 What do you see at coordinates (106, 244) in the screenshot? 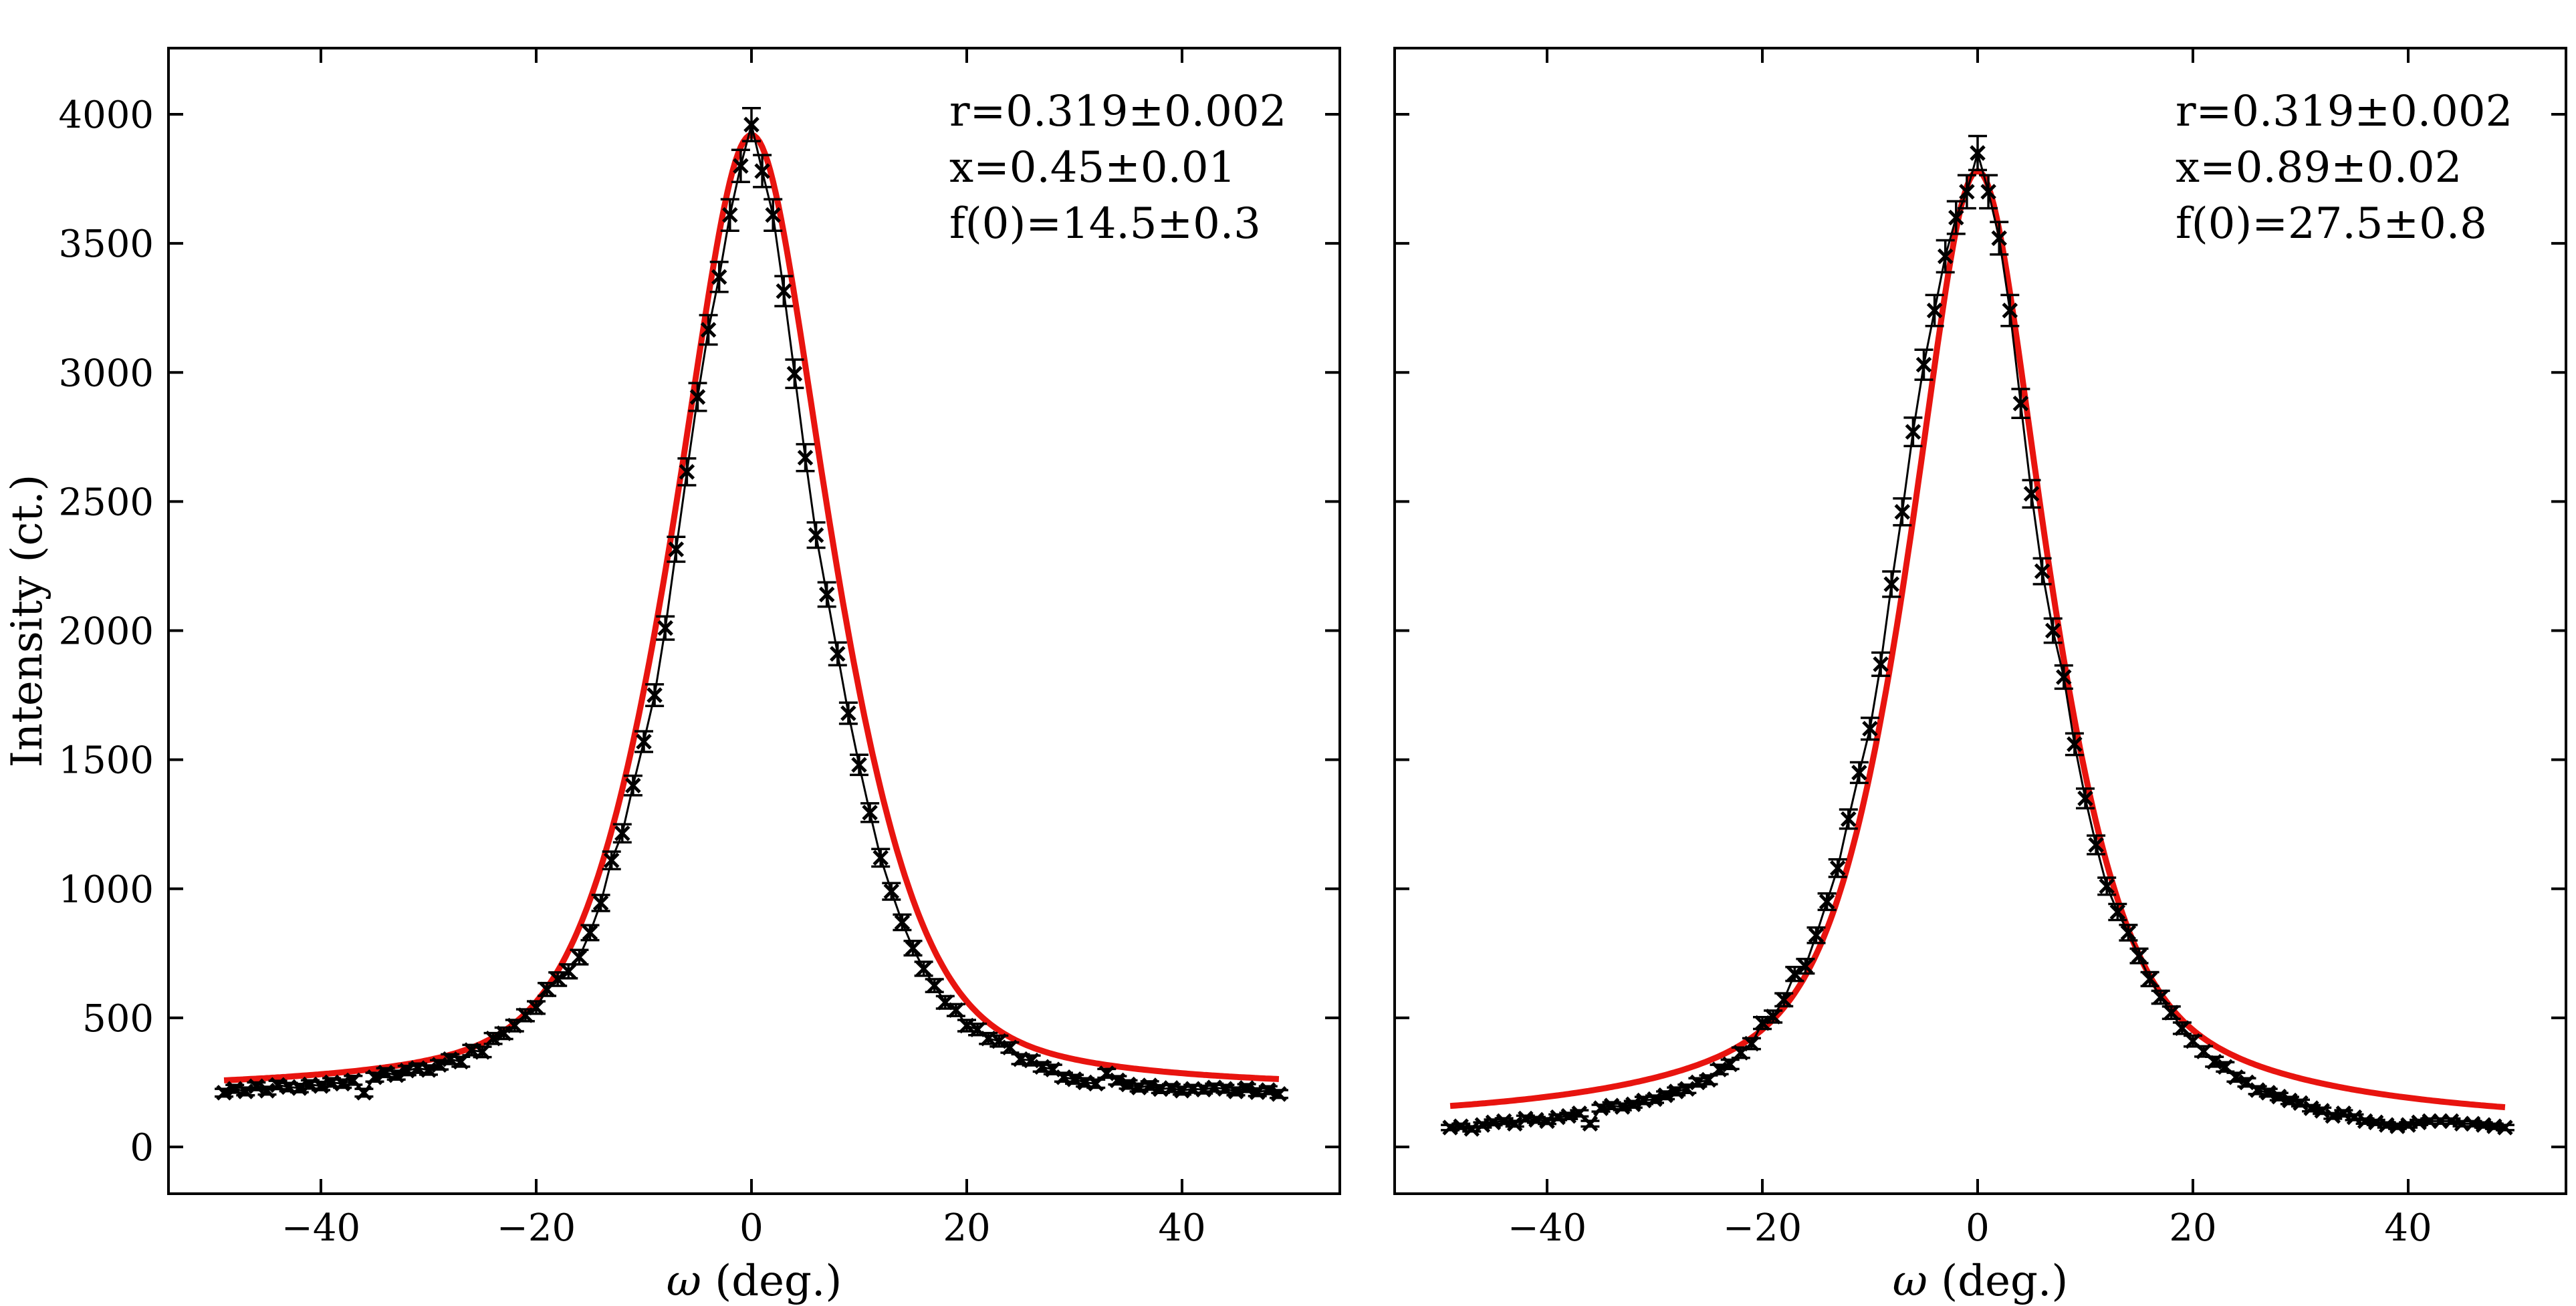
I see `y-tick-label: 3500` at bounding box center [106, 244].